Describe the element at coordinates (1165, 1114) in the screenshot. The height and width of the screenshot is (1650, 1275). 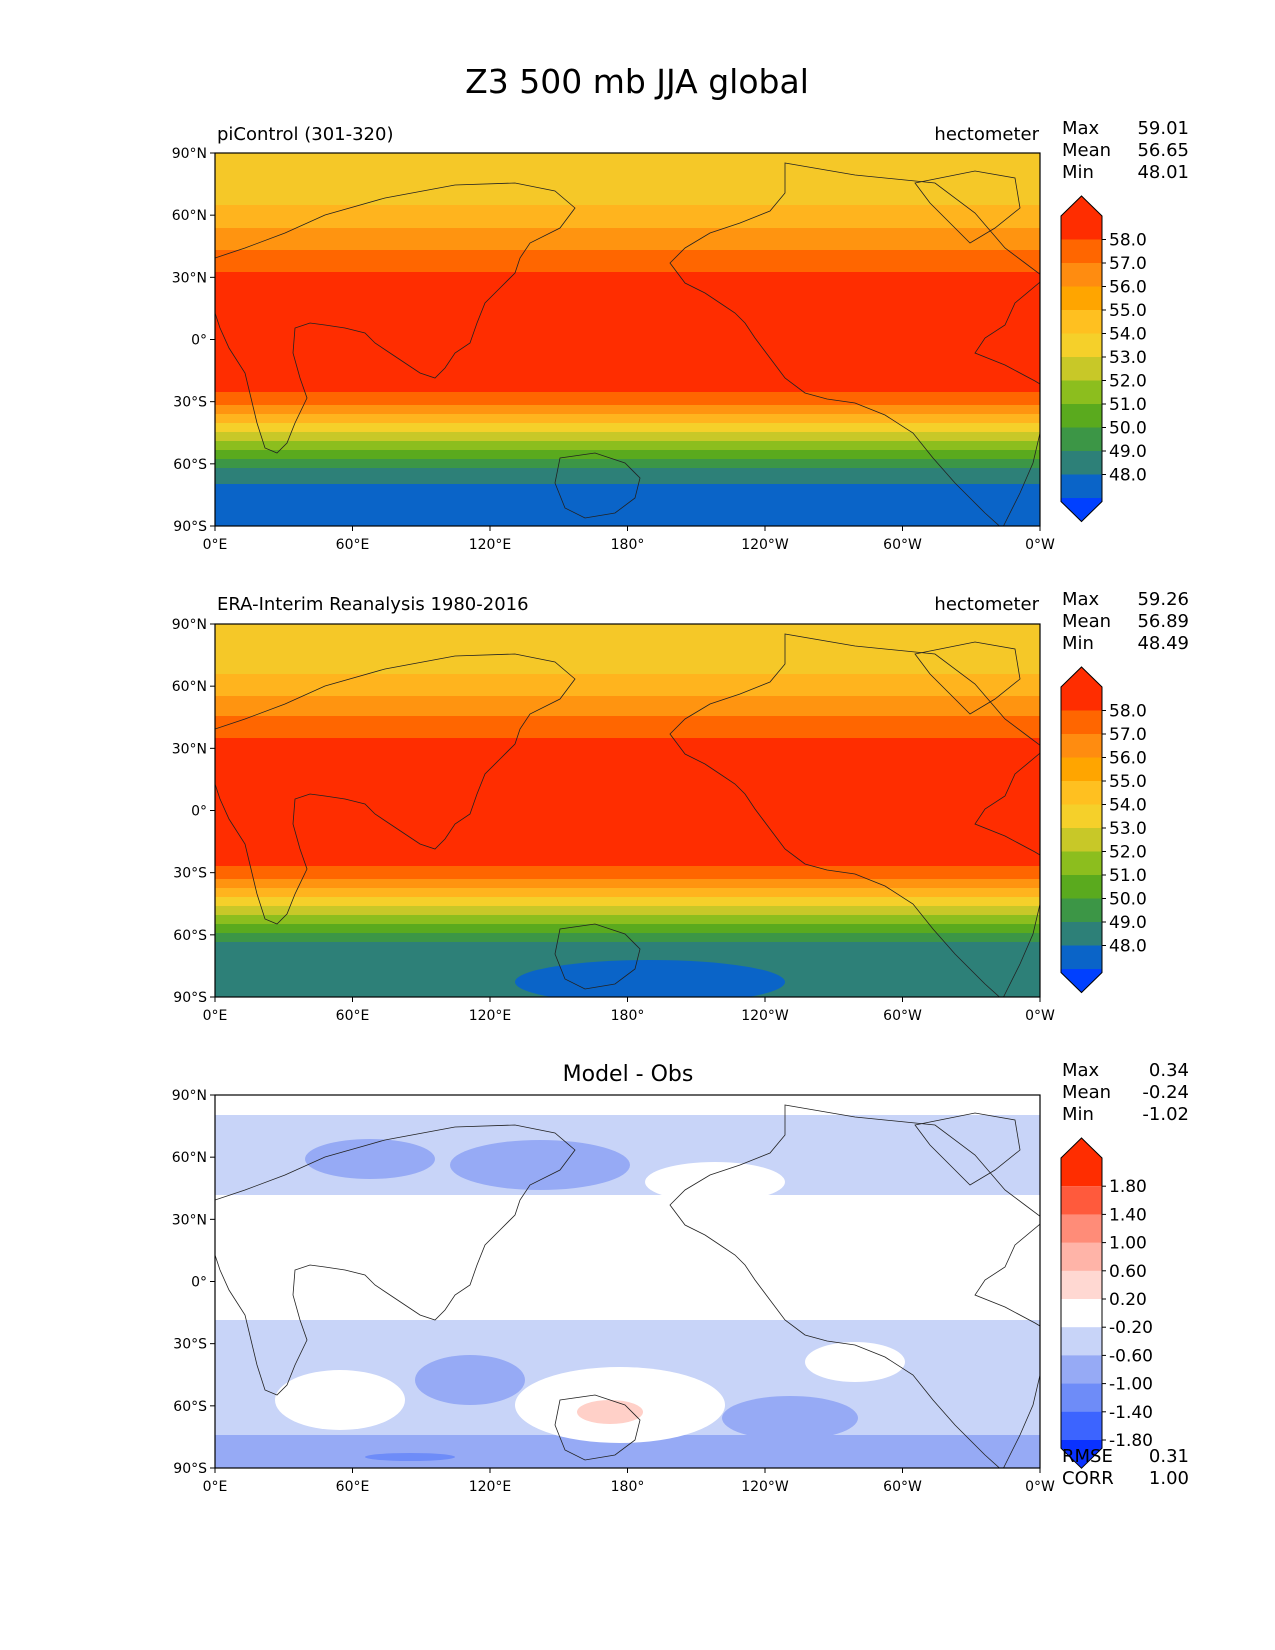
I see `stat-value: -1.02` at that location.